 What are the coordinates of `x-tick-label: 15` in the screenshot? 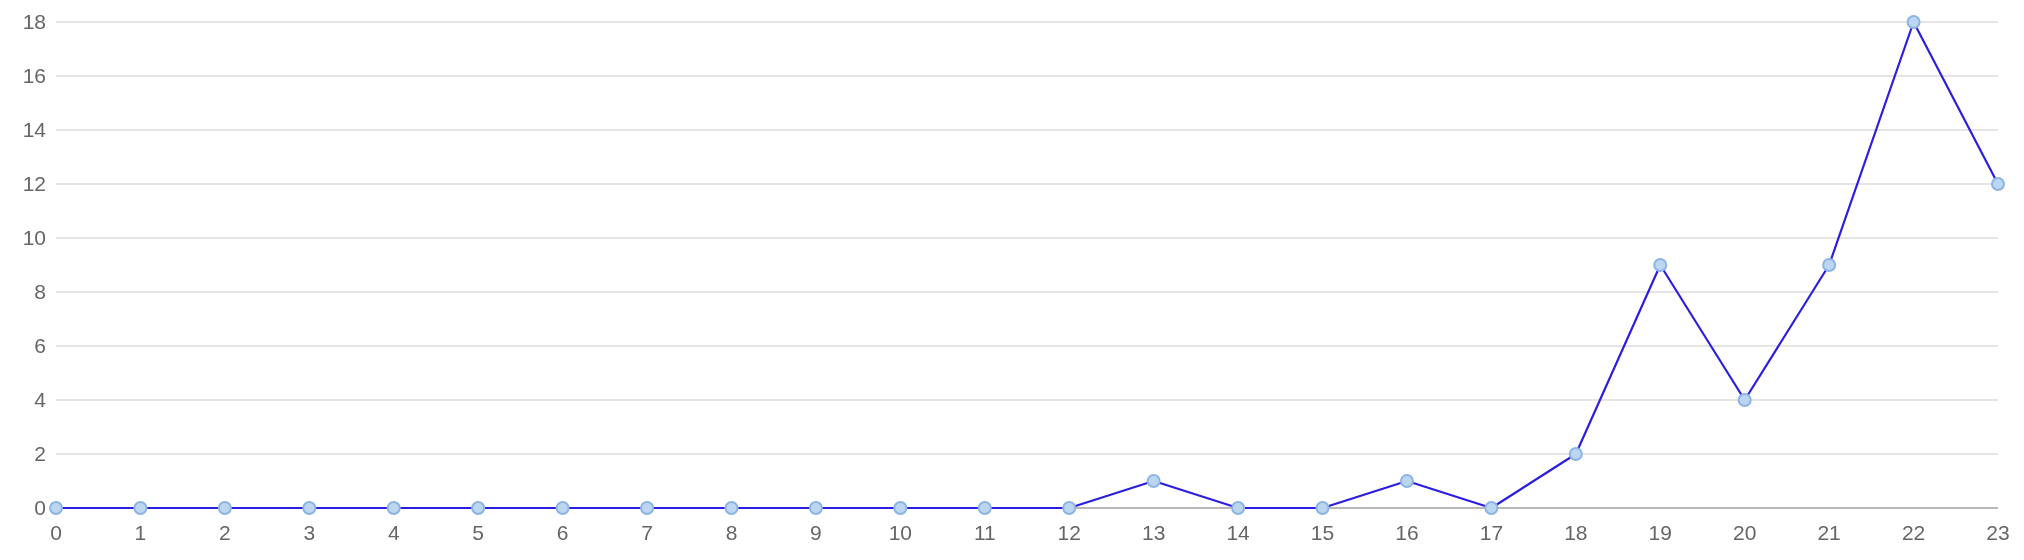 It's located at (1322, 532).